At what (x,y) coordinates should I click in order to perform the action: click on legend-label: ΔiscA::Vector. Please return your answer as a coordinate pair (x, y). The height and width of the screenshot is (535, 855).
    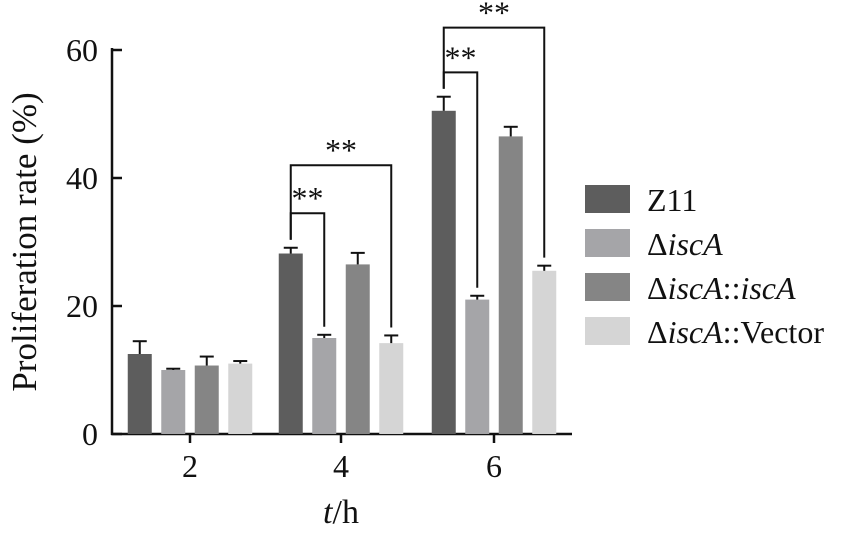
    Looking at the image, I should click on (735, 332).